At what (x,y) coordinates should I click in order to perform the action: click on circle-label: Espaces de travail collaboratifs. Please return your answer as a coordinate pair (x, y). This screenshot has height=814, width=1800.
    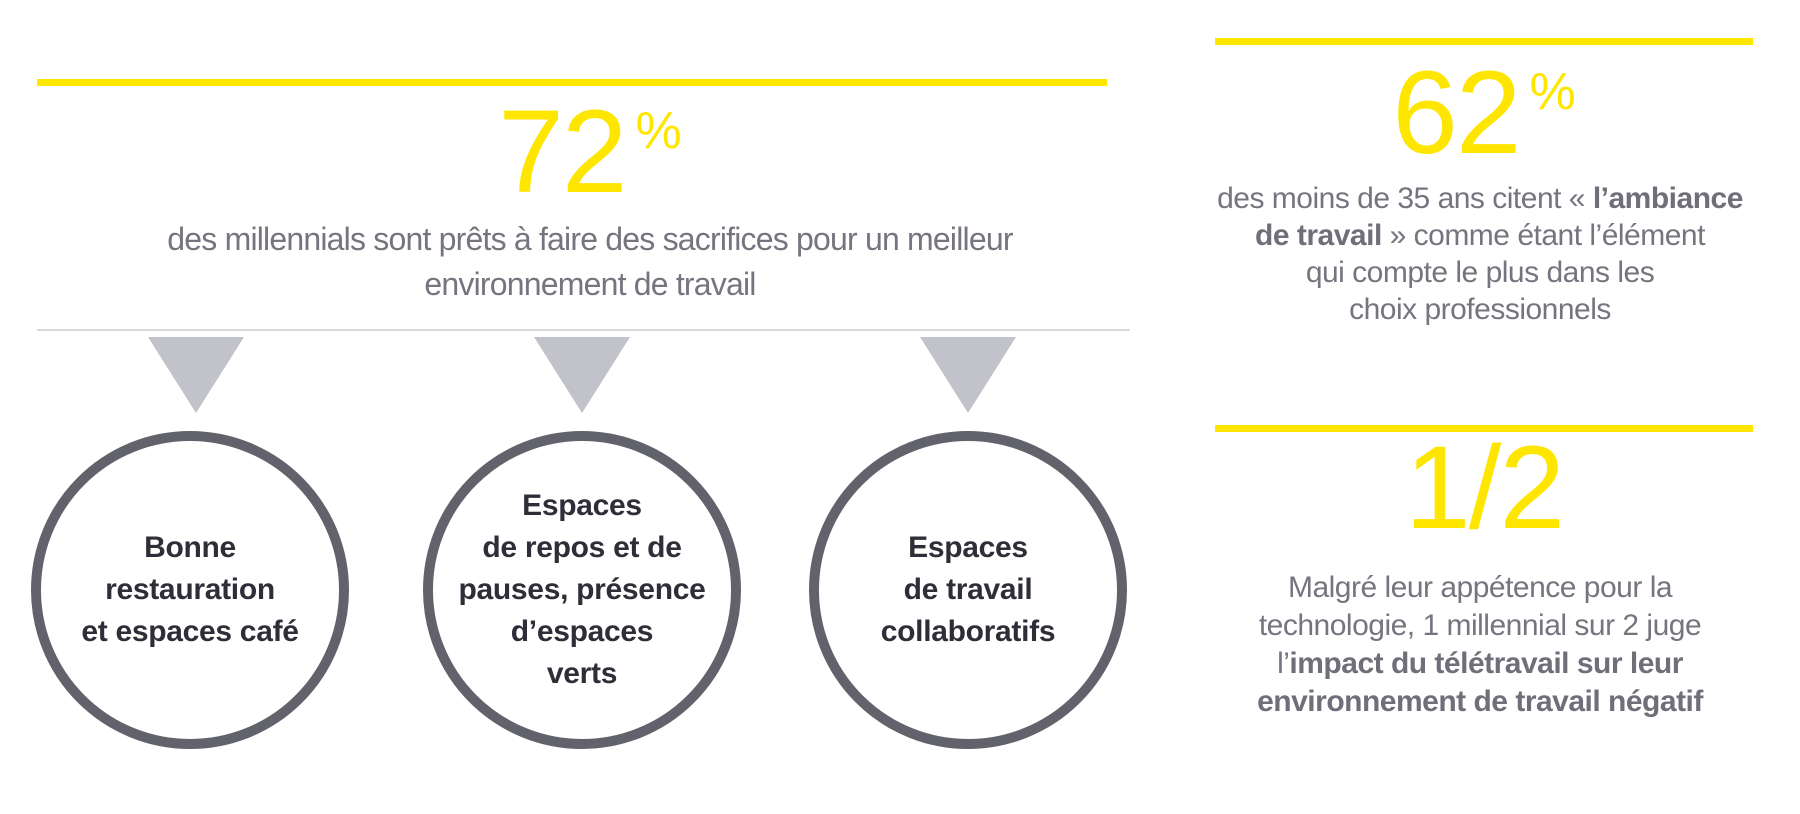
    Looking at the image, I should click on (968, 589).